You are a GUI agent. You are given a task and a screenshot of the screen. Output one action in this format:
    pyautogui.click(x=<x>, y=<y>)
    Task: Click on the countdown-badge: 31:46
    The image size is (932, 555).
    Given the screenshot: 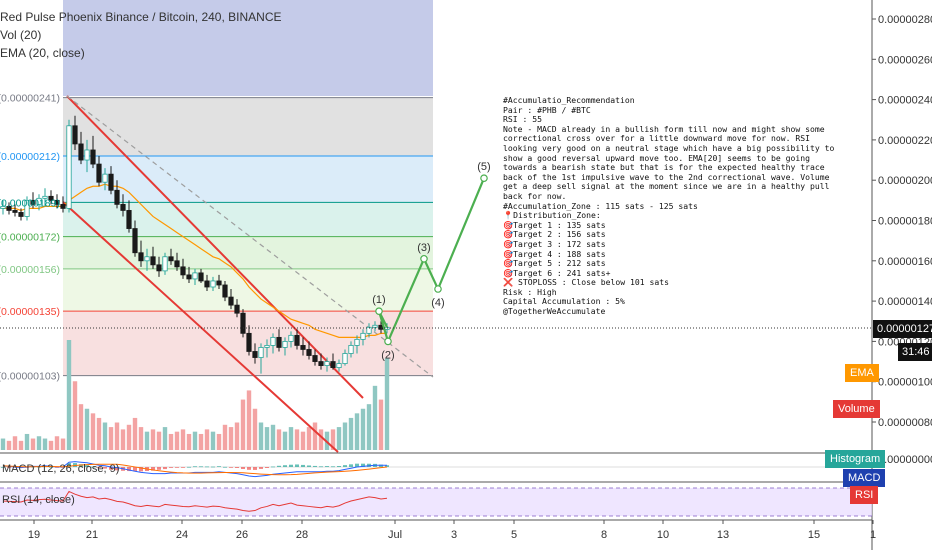 What is the action you would take?
    pyautogui.click(x=915, y=352)
    